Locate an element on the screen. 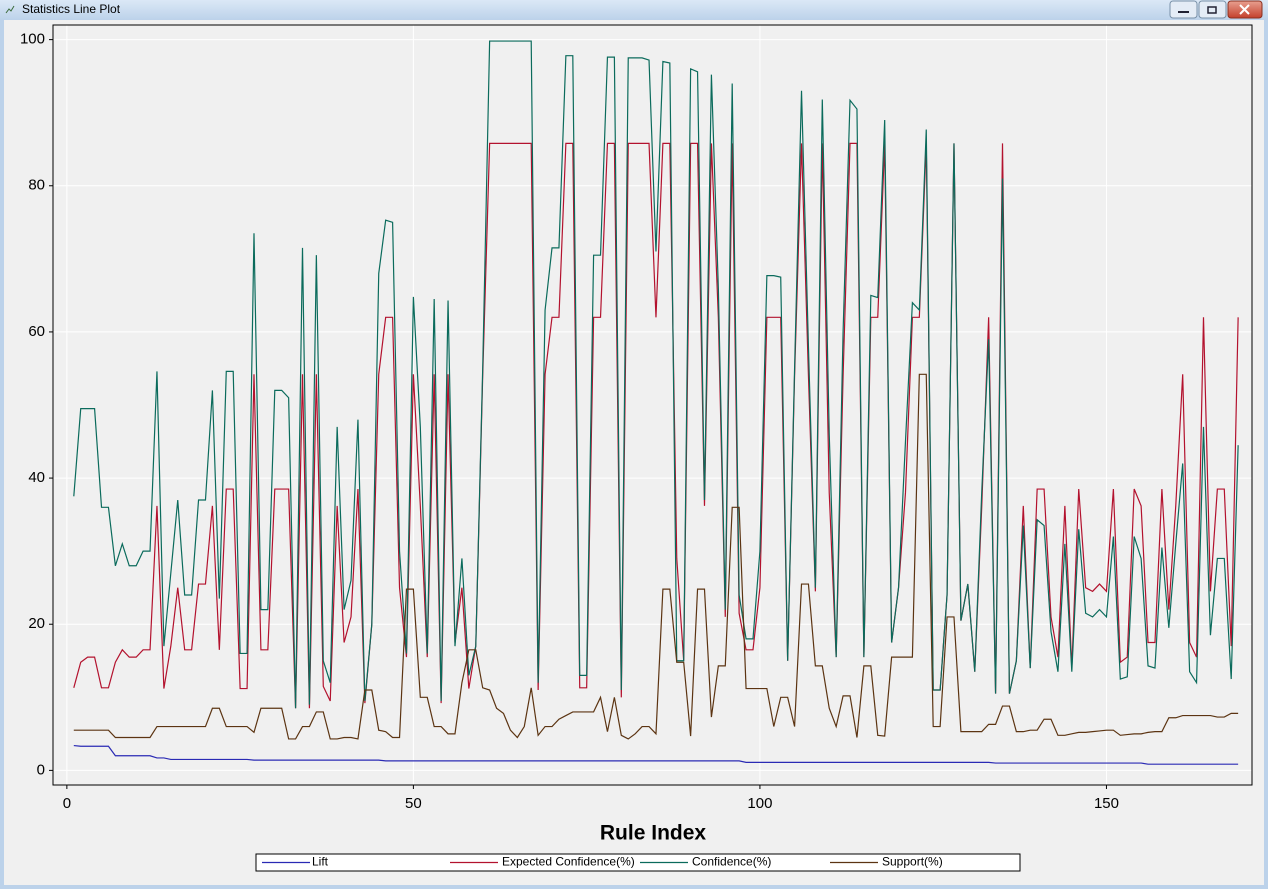 The image size is (1268, 889). x-tick-label: 0 is located at coordinates (67, 803).